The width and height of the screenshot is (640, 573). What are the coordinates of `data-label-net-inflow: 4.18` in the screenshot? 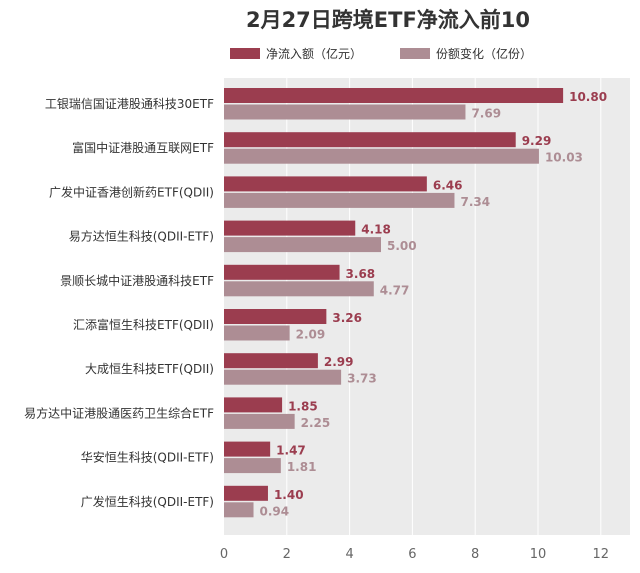 It's located at (376, 230).